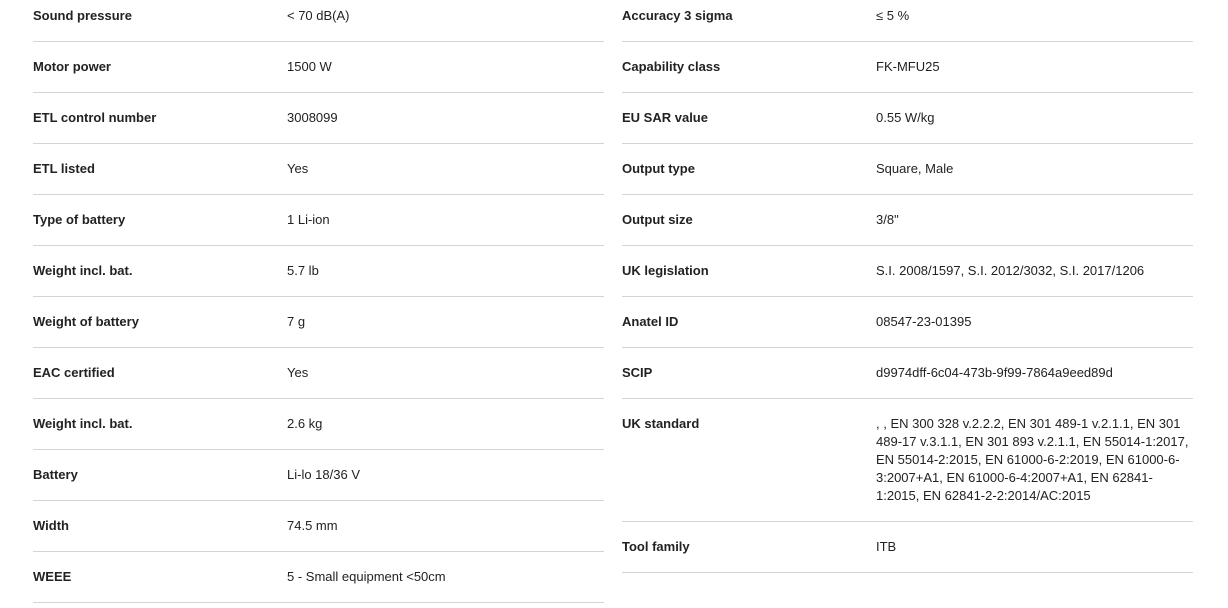  What do you see at coordinates (82, 15) in the screenshot?
I see `spec-label: Sound pressure` at bounding box center [82, 15].